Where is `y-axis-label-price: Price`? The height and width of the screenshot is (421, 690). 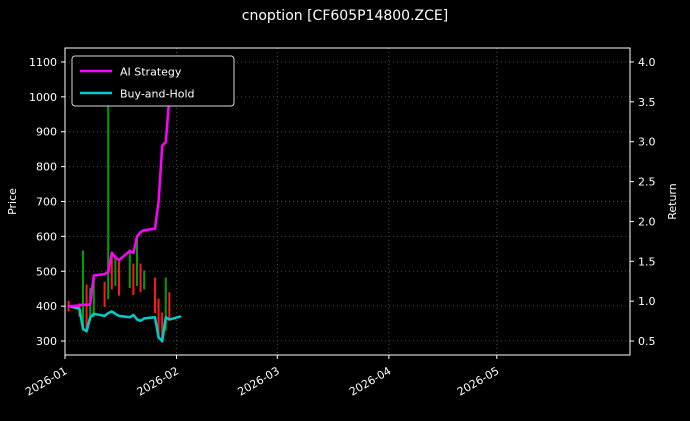 y-axis-label-price: Price is located at coordinates (12, 201).